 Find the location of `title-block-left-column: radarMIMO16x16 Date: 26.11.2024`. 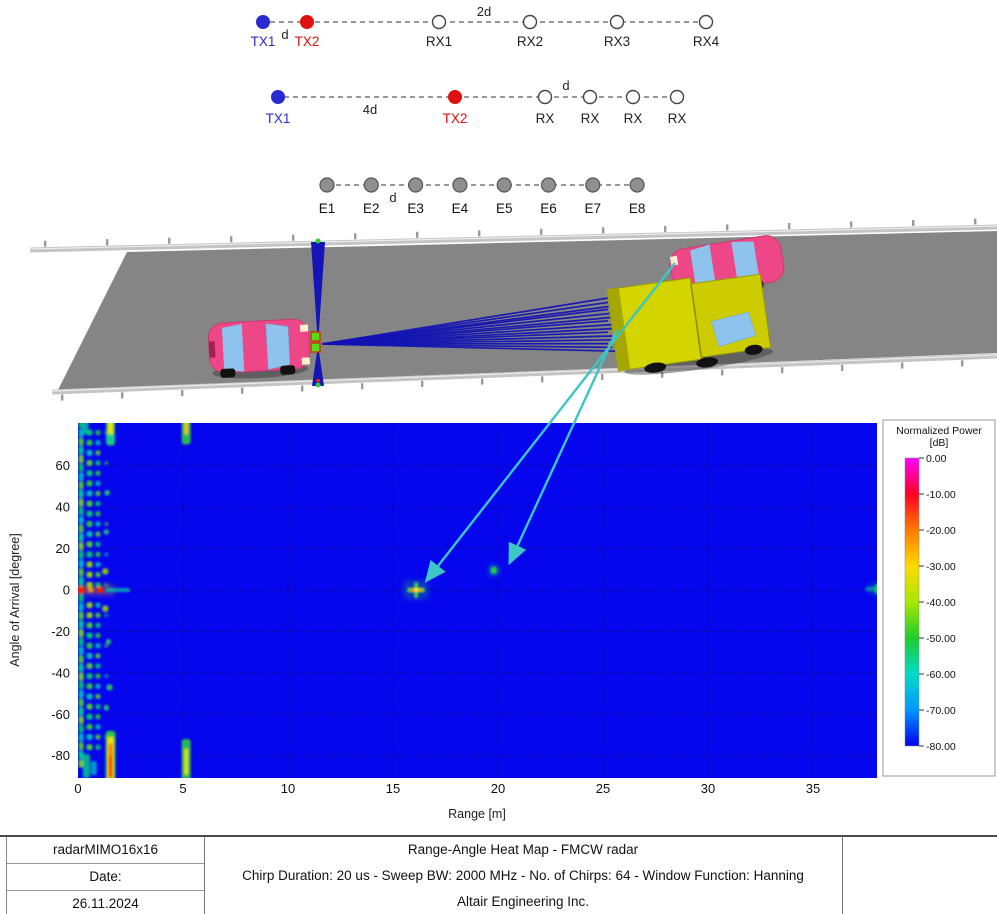

title-block-left-column: radarMIMO16x16 Date: 26.11.2024 is located at coordinates (105, 875).